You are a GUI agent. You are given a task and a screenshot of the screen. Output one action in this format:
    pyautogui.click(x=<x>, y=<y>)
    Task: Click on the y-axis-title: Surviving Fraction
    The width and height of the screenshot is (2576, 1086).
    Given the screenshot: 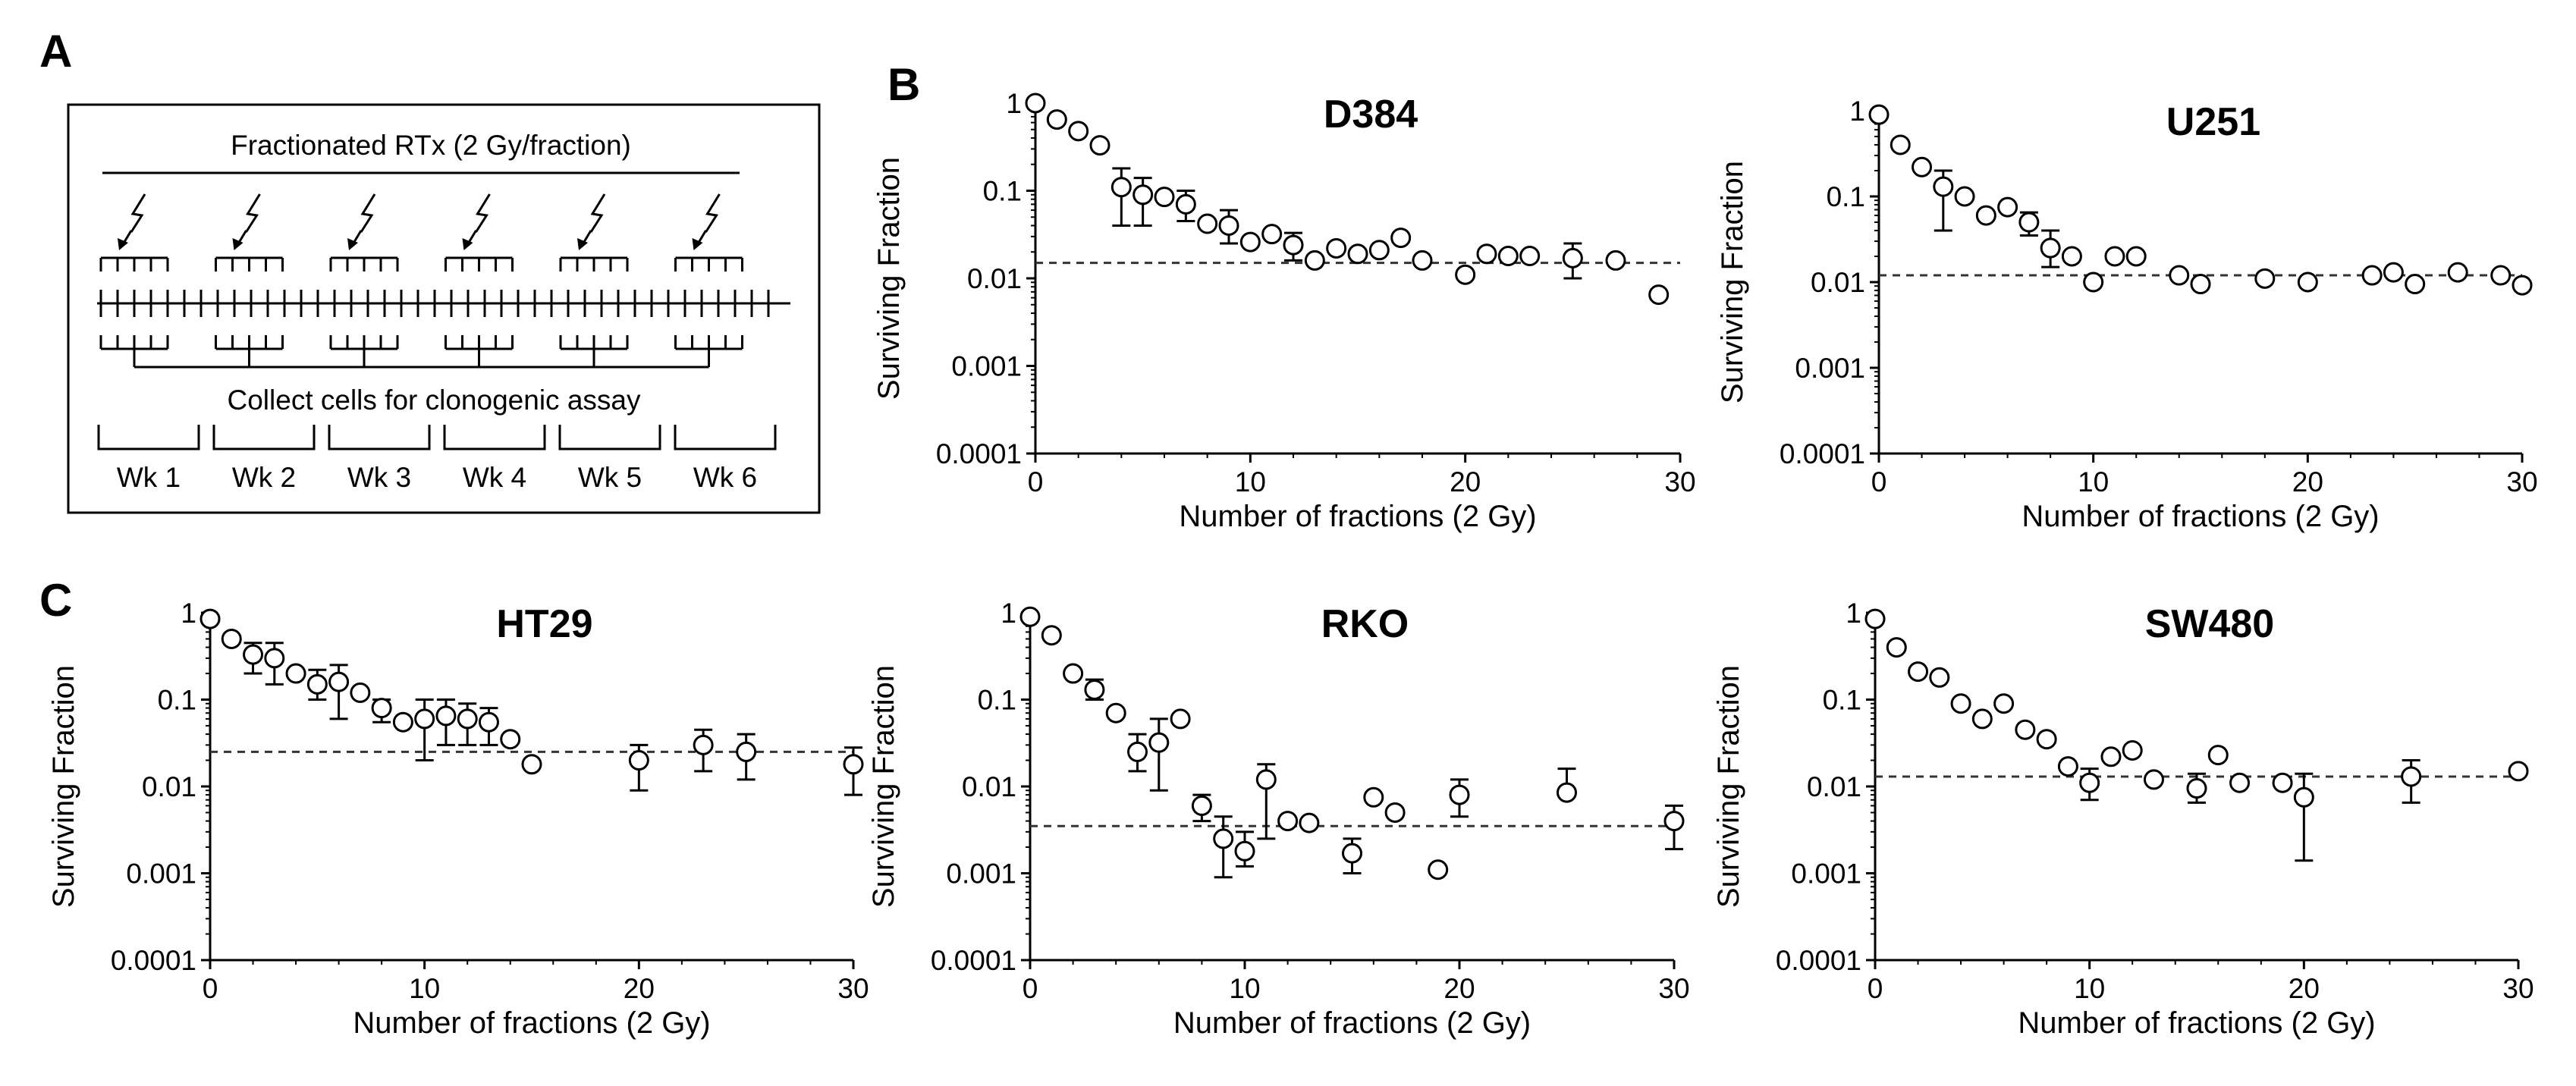 What is the action you would take?
    pyautogui.click(x=1728, y=786)
    